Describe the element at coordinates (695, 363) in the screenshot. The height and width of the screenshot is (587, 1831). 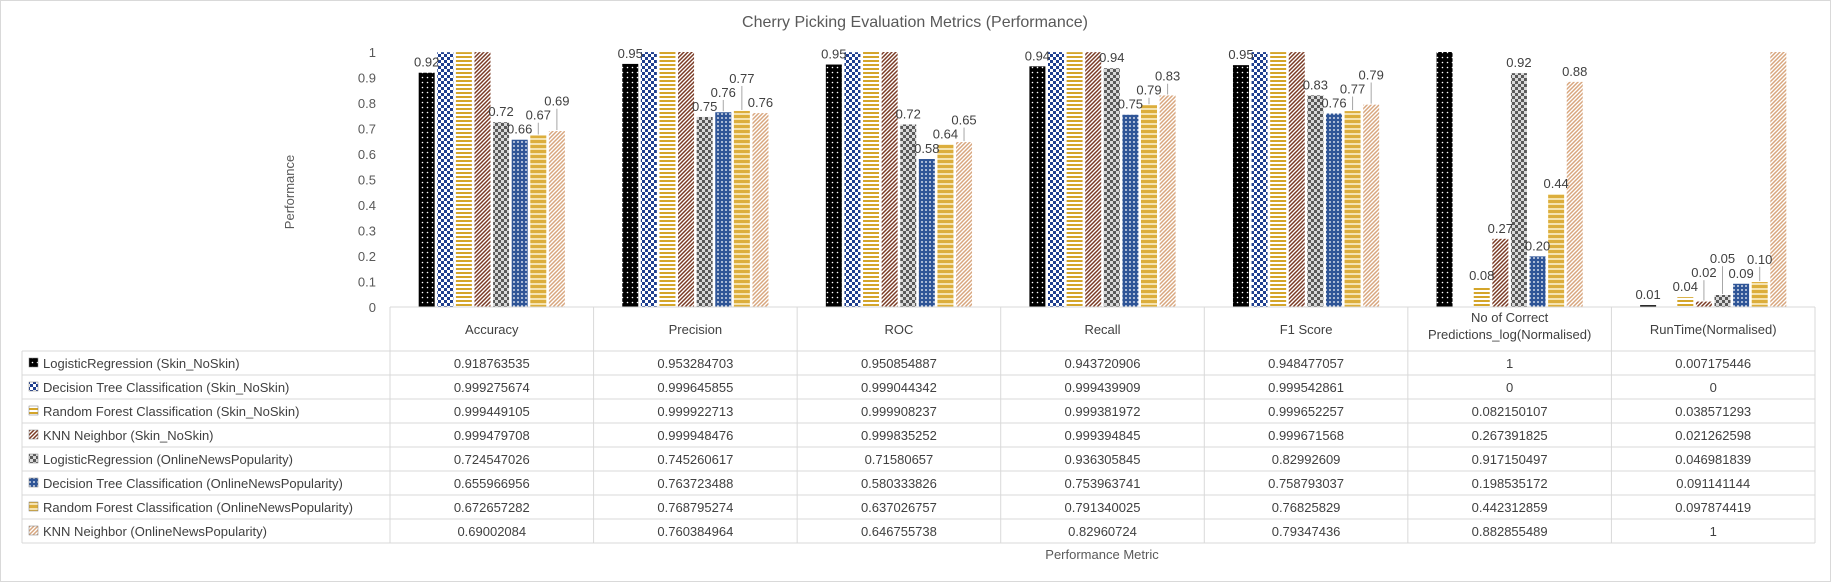
I see `table-cell: 0.953284703` at that location.